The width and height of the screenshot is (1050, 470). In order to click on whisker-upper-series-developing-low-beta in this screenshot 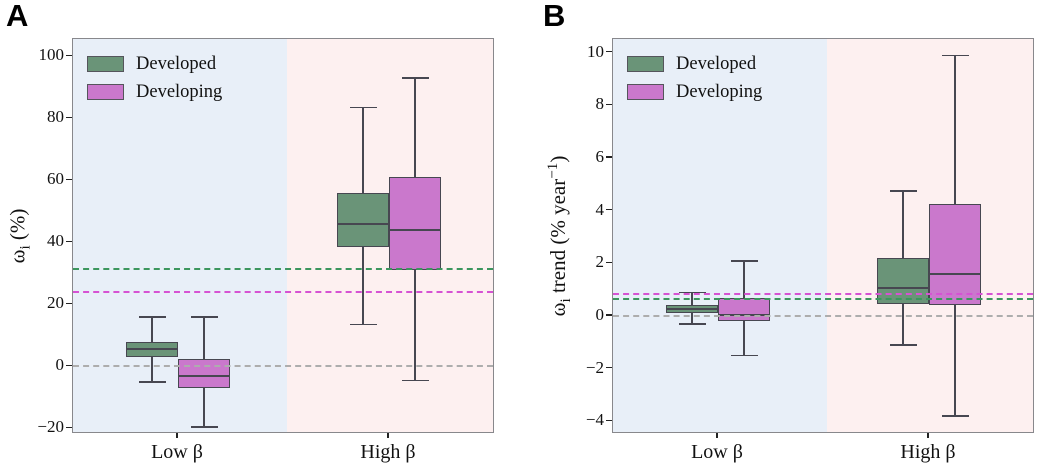, I will do `click(204, 337)`.